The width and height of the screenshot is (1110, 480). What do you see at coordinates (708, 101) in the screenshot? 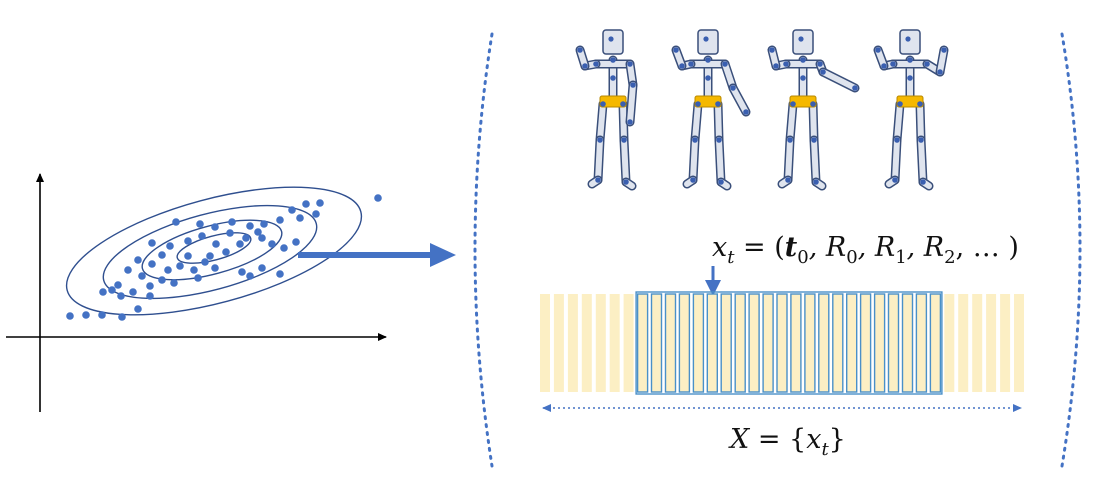
I see `pelvis` at bounding box center [708, 101].